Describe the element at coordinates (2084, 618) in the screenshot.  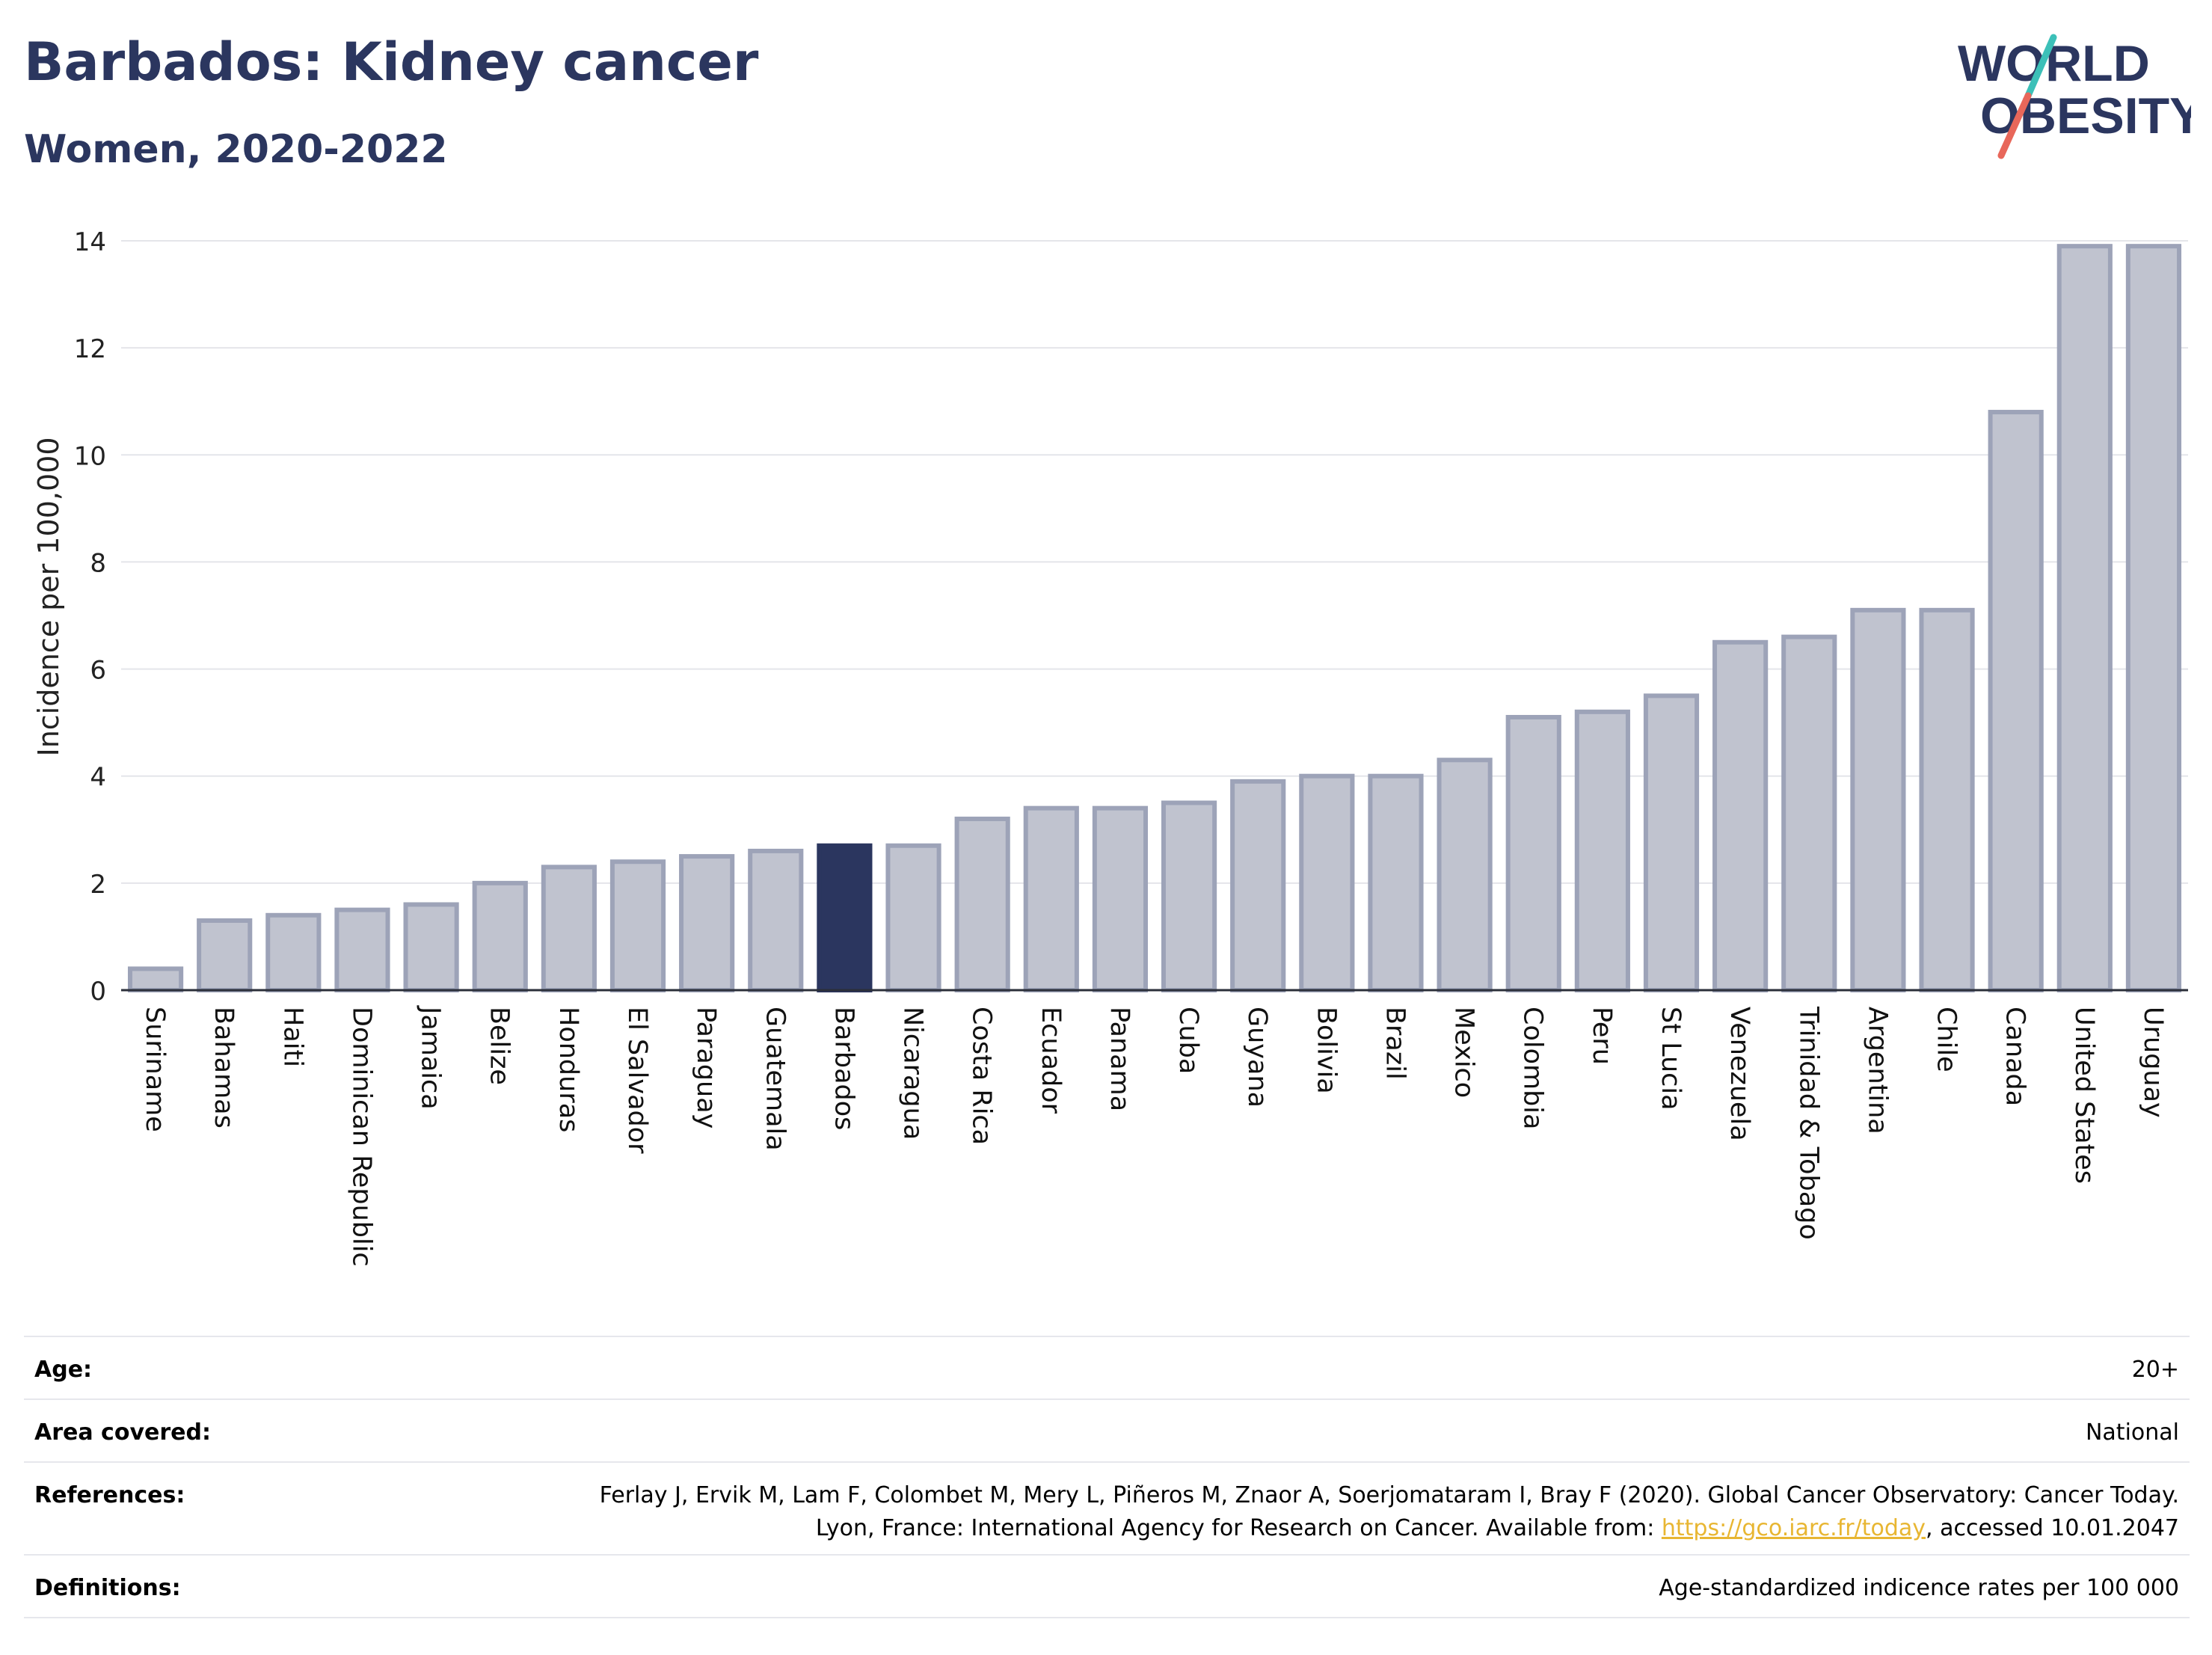
I see `bar-united-states` at that location.